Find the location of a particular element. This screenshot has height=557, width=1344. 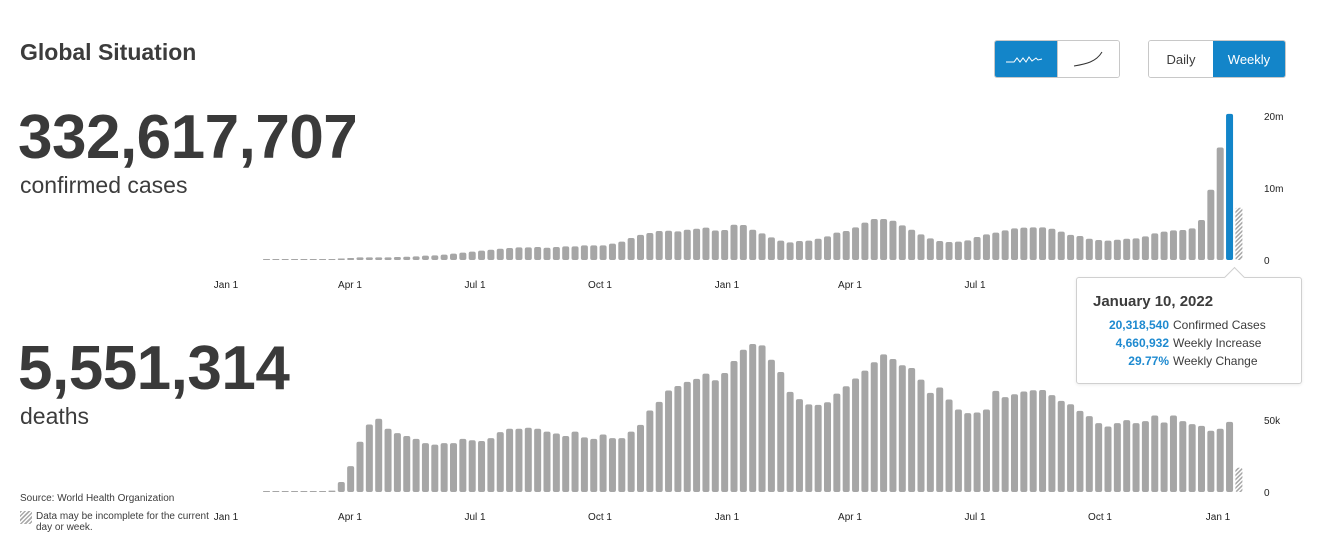

log-scale-button is located at coordinates (1087, 59).